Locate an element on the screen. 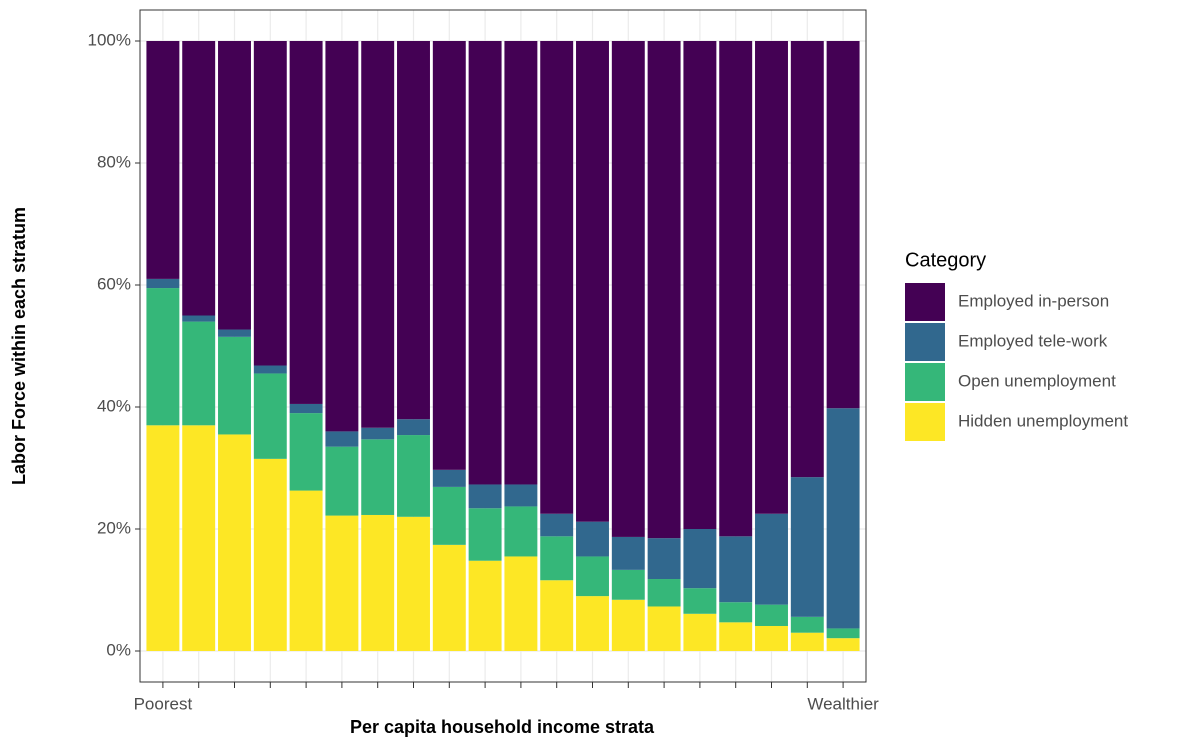 The width and height of the screenshot is (1184, 745). x-tick-label: Wealthier is located at coordinates (843, 703).